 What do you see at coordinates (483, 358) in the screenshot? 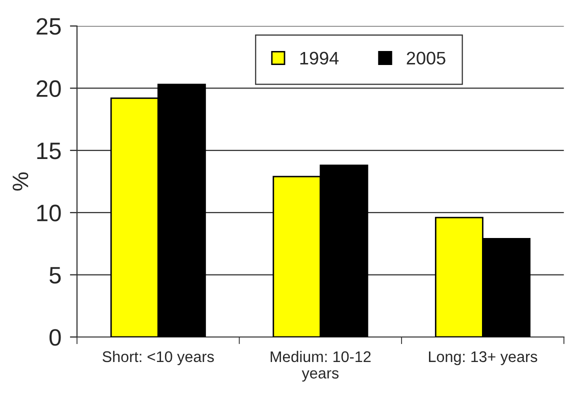
I see `x-tick-label: Long: 13+ years` at bounding box center [483, 358].